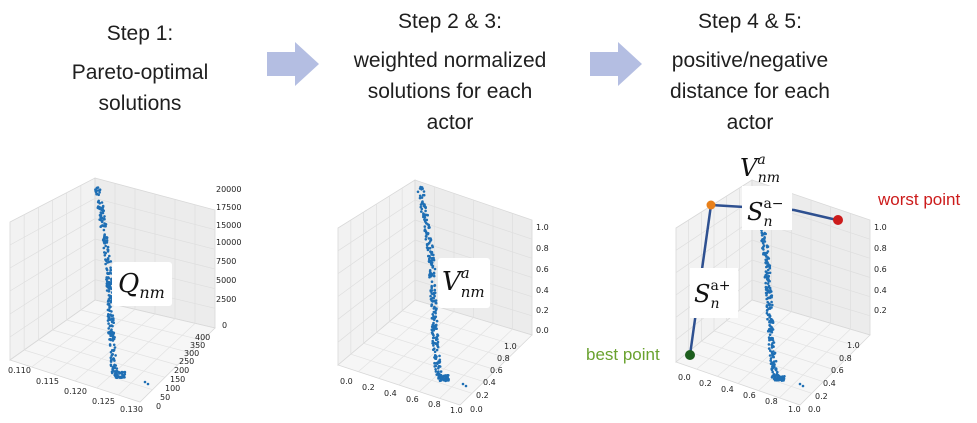  I want to click on z-tick: 0.8, so click(880, 248).